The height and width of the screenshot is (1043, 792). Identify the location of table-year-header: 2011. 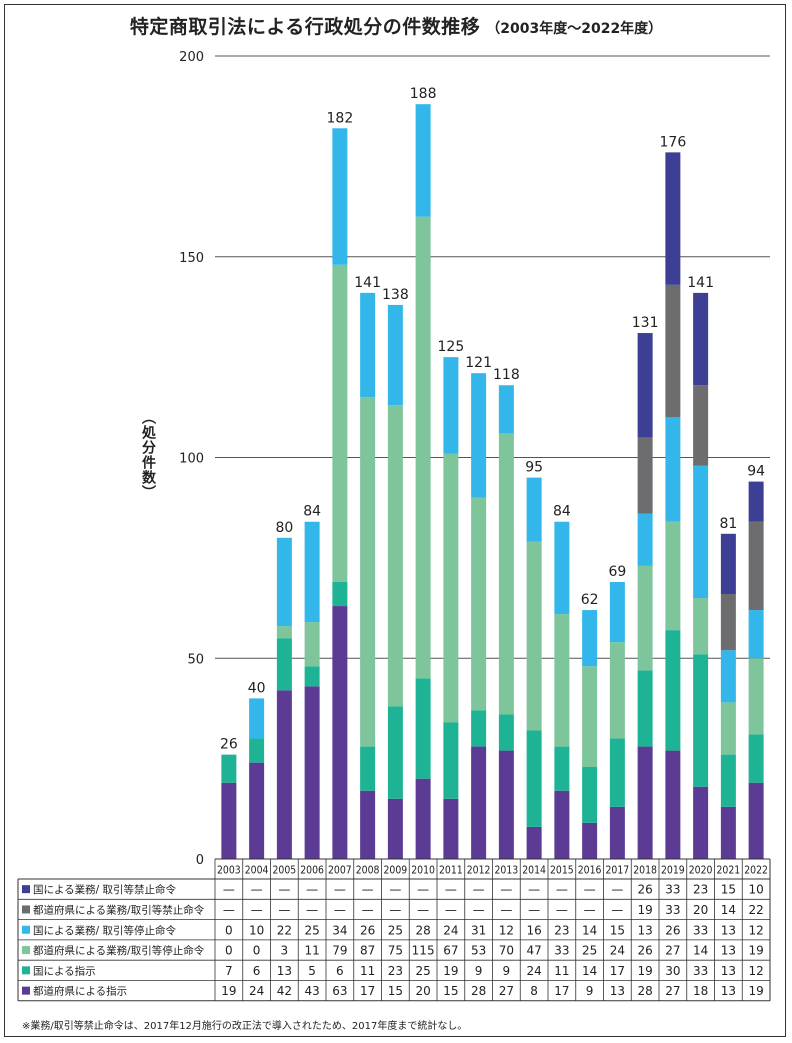
(451, 871).